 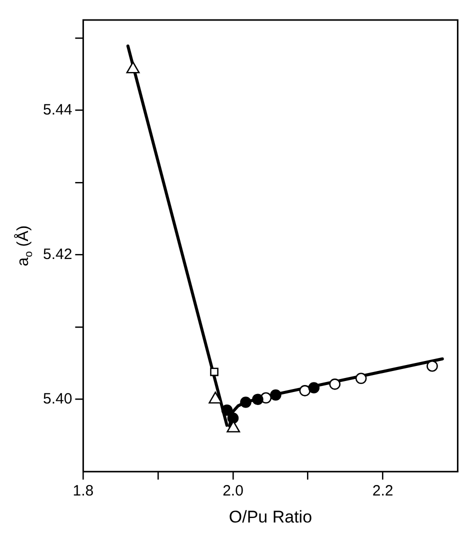 What do you see at coordinates (383, 491) in the screenshot?
I see `x-tick-label: 2.2` at bounding box center [383, 491].